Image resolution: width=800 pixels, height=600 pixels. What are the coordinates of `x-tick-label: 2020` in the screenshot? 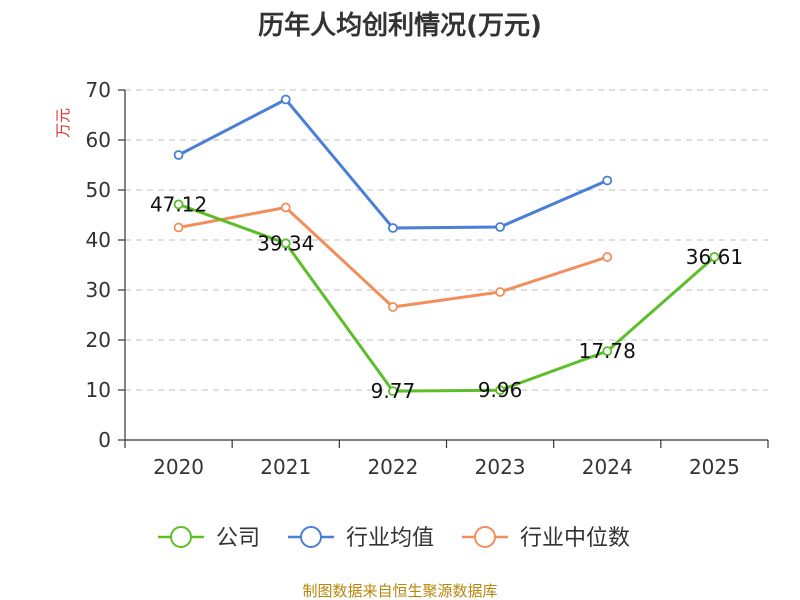 It's located at (178, 467).